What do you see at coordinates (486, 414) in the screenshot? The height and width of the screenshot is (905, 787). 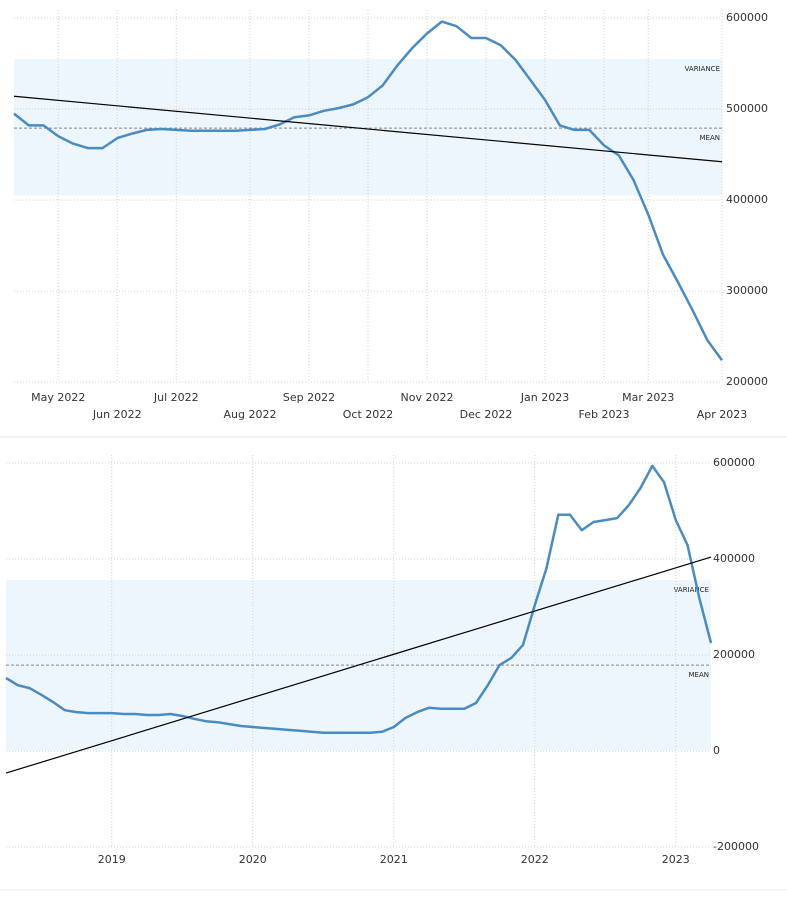 I see `x-tick-label: Dec 2022` at bounding box center [486, 414].